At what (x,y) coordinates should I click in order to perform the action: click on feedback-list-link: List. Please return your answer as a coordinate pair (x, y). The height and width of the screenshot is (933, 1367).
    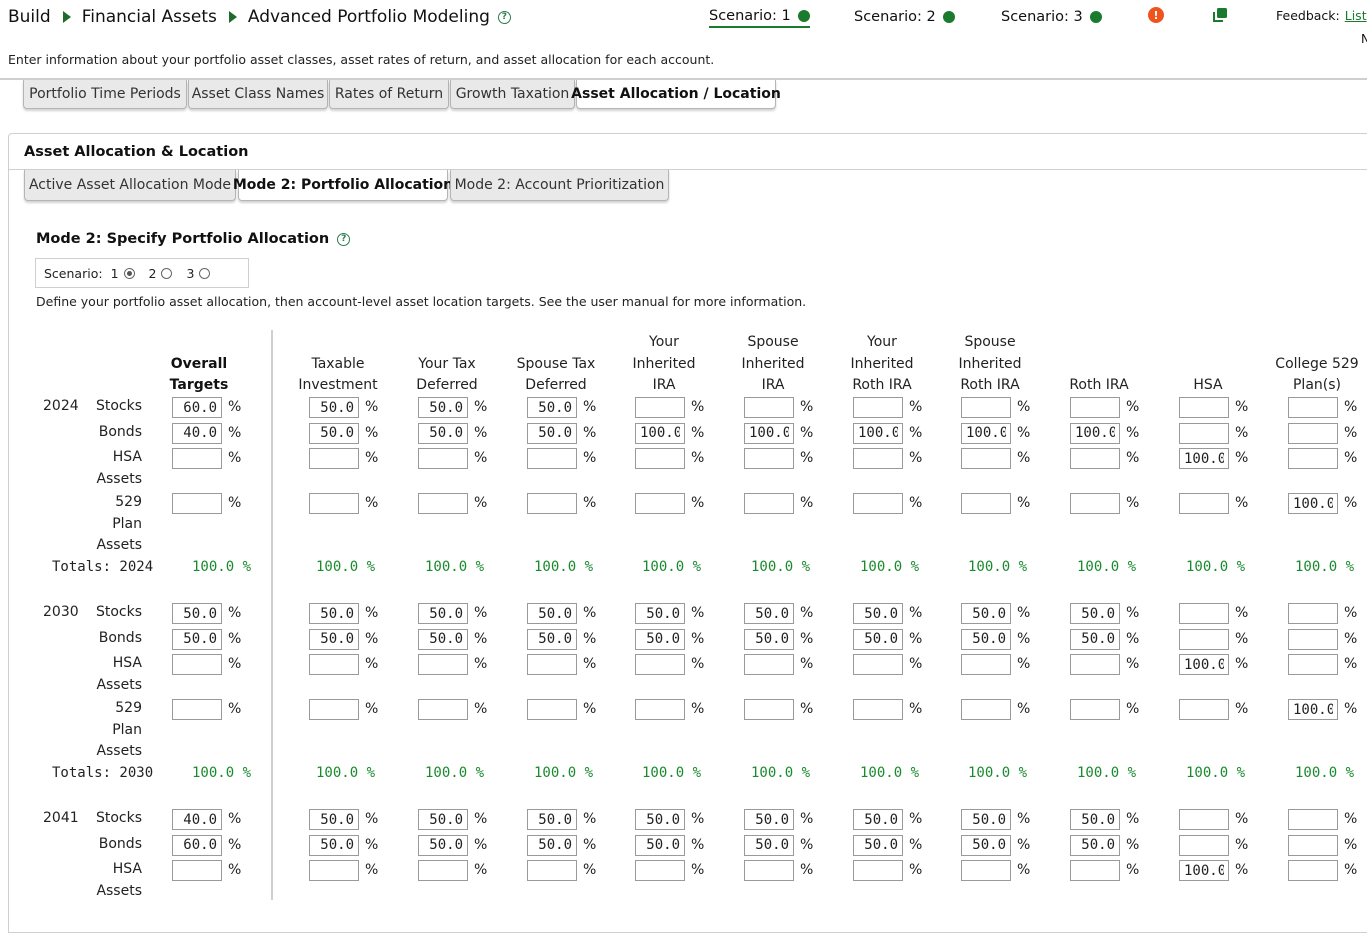
    Looking at the image, I should click on (1355, 15).